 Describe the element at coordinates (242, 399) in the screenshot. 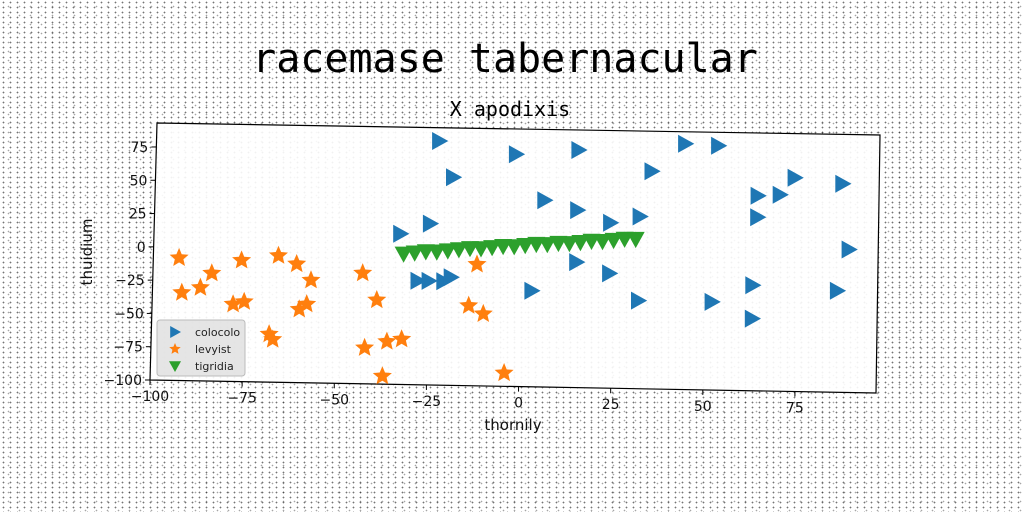

I see `x-tick-label: −75` at that location.